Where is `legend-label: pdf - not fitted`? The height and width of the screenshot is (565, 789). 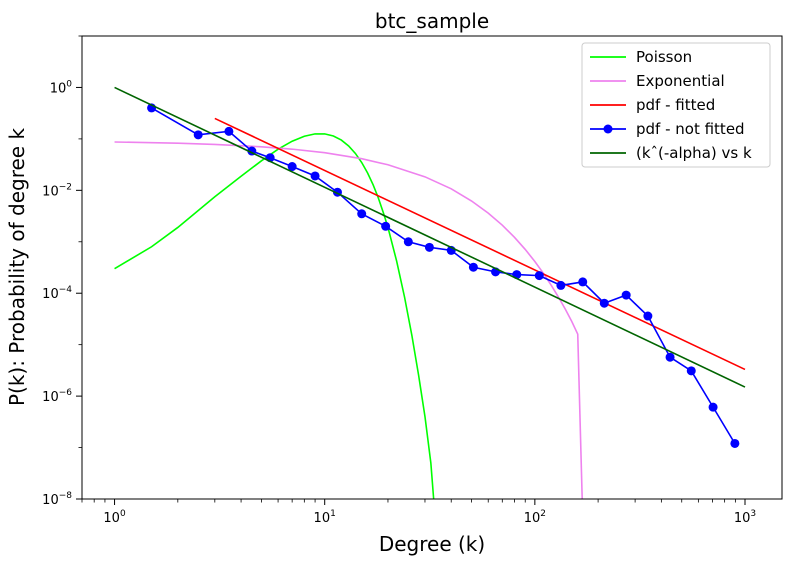
legend-label: pdf - not fitted is located at coordinates (690, 129).